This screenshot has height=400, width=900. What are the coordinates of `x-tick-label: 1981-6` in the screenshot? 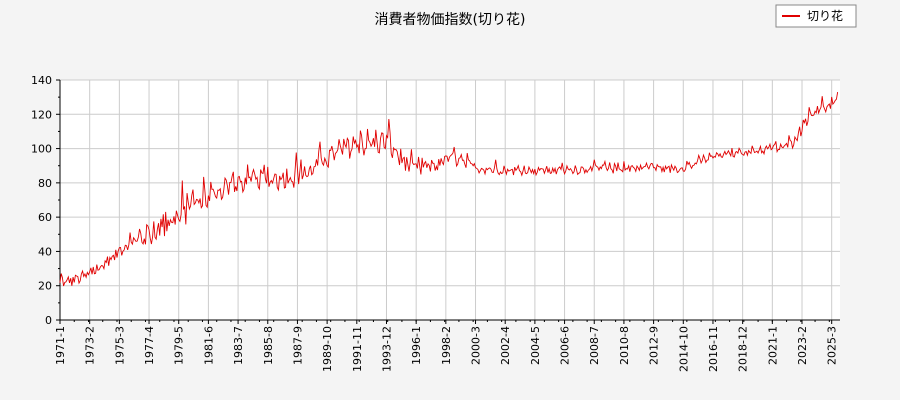 It's located at (208, 345).